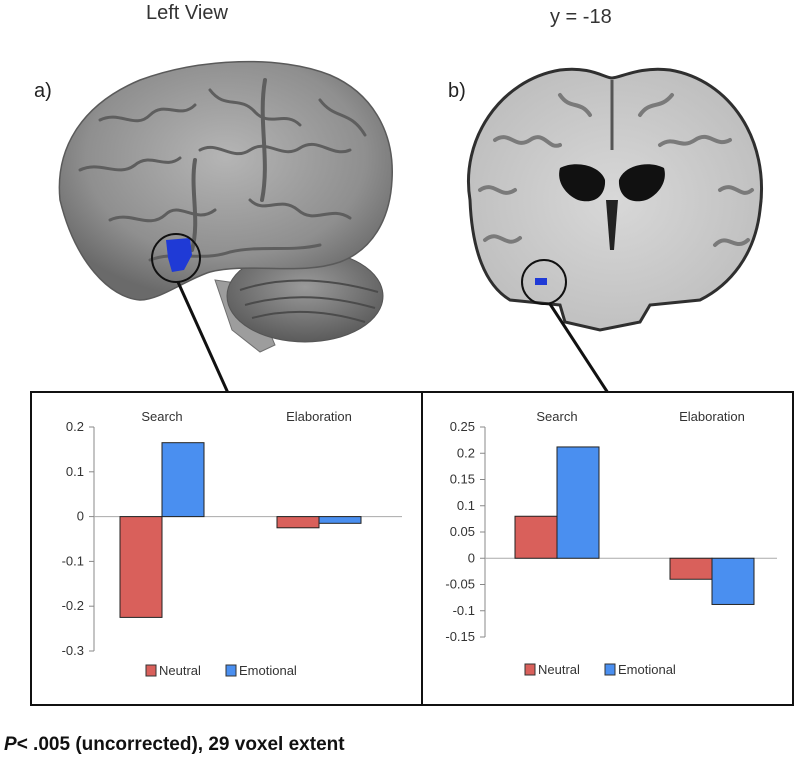 The height and width of the screenshot is (760, 800). Describe the element at coordinates (462, 531) in the screenshot. I see `y-tick-label: 0.05` at that location.